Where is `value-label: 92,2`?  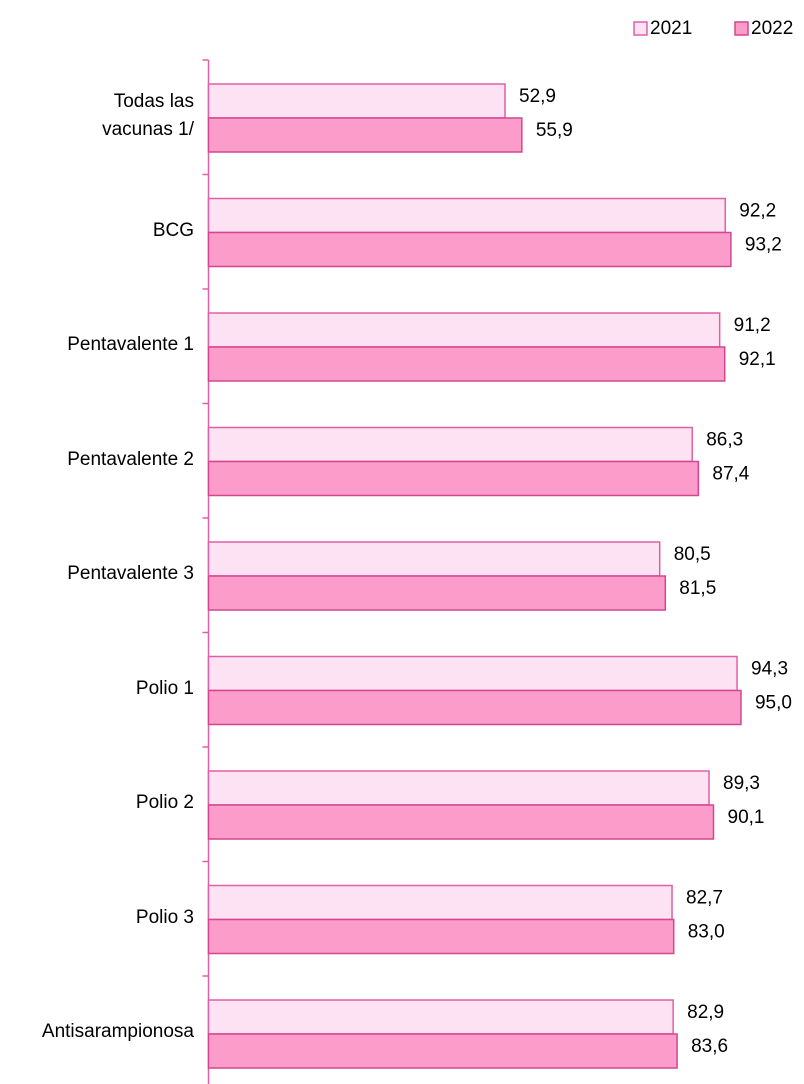
value-label: 92,2 is located at coordinates (757, 211).